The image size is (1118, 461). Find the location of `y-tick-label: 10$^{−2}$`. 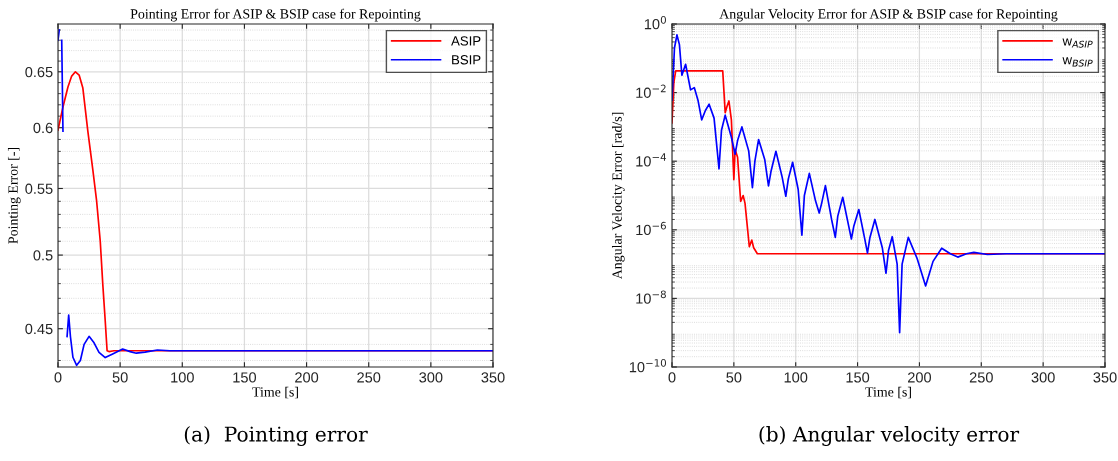

y-tick-label: 10$^{−2}$ is located at coordinates (651, 91).